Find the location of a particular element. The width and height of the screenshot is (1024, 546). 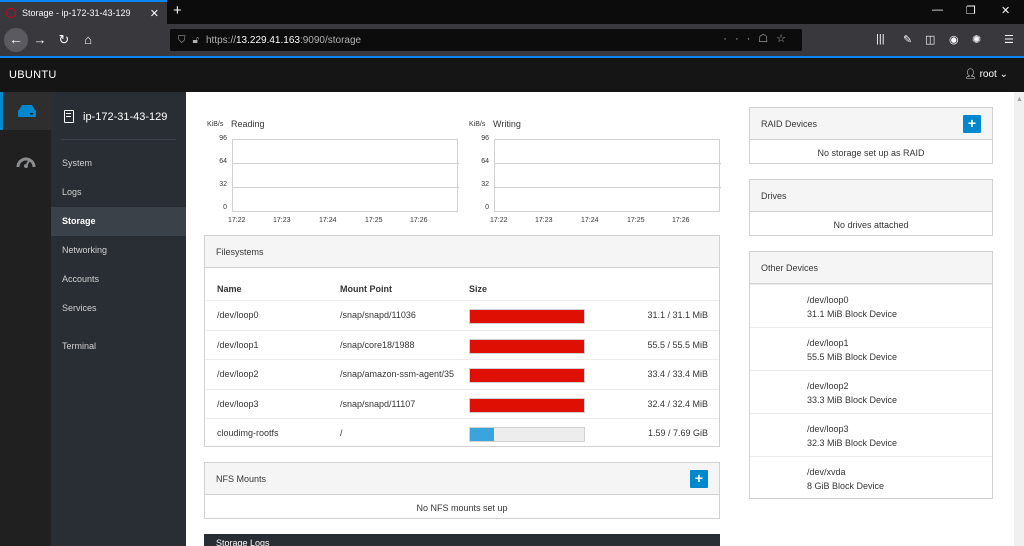

cockpit-header: UBUNTU 👤︎ root ⌄ is located at coordinates (512, 75).